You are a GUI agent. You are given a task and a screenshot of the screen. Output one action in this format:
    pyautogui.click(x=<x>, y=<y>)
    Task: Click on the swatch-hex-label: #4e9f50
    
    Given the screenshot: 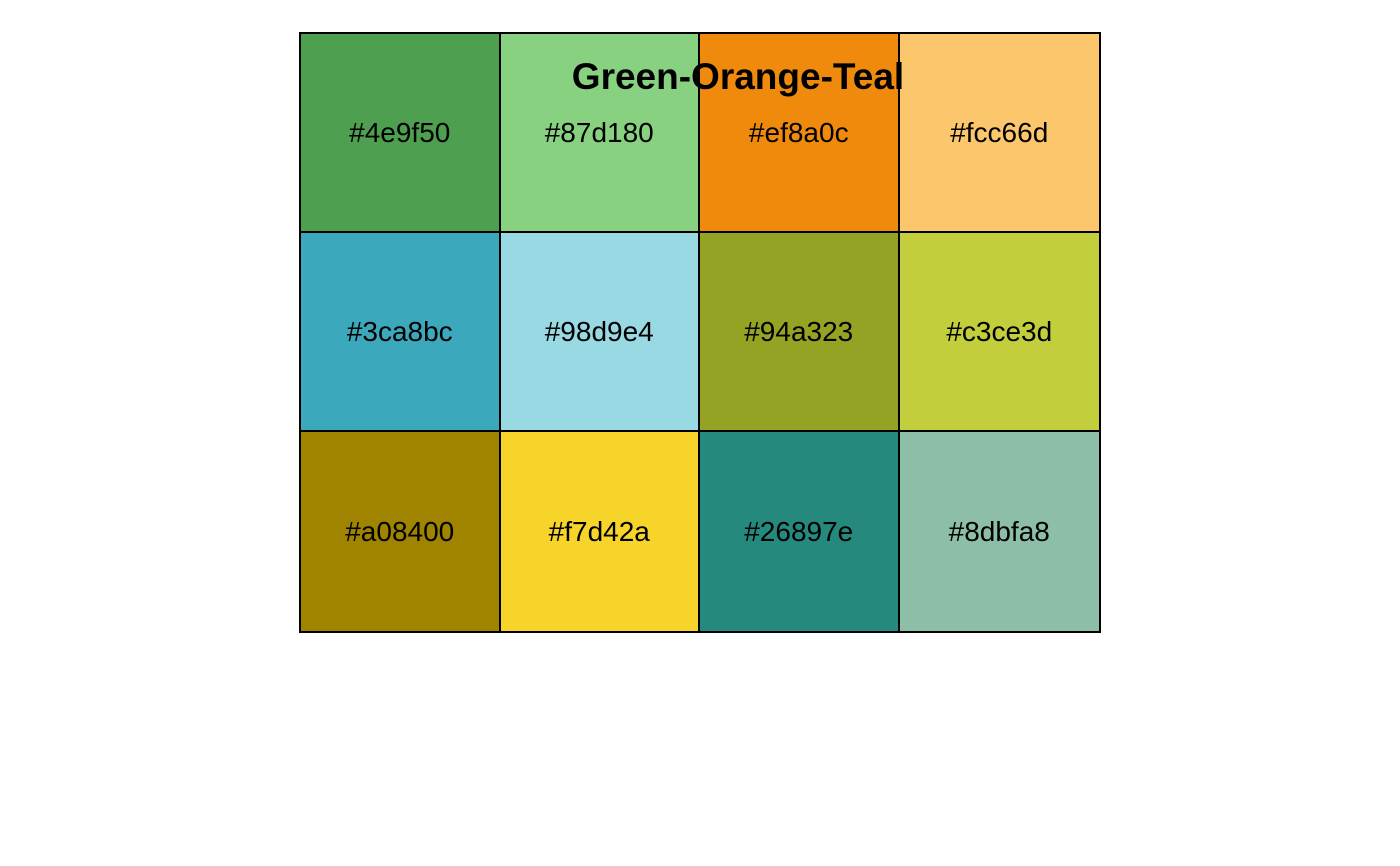 What is the action you would take?
    pyautogui.click(x=400, y=132)
    